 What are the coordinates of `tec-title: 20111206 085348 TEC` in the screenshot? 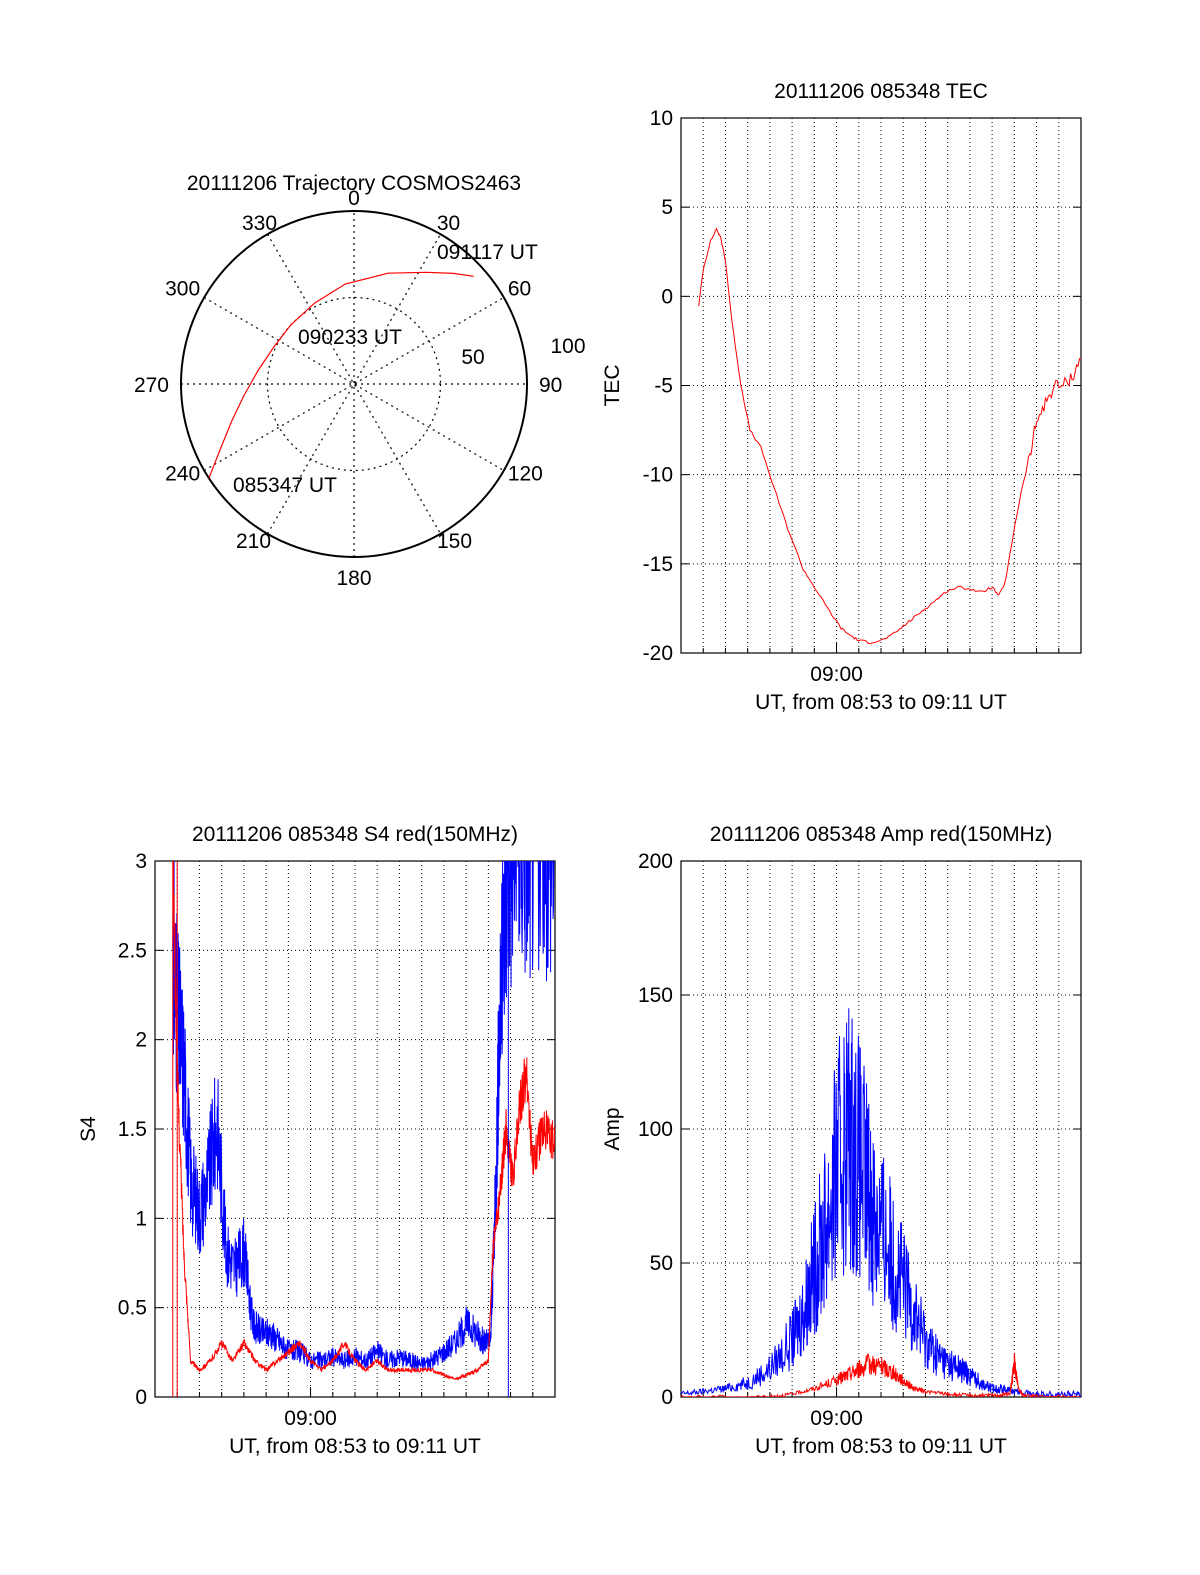 It's located at (881, 91).